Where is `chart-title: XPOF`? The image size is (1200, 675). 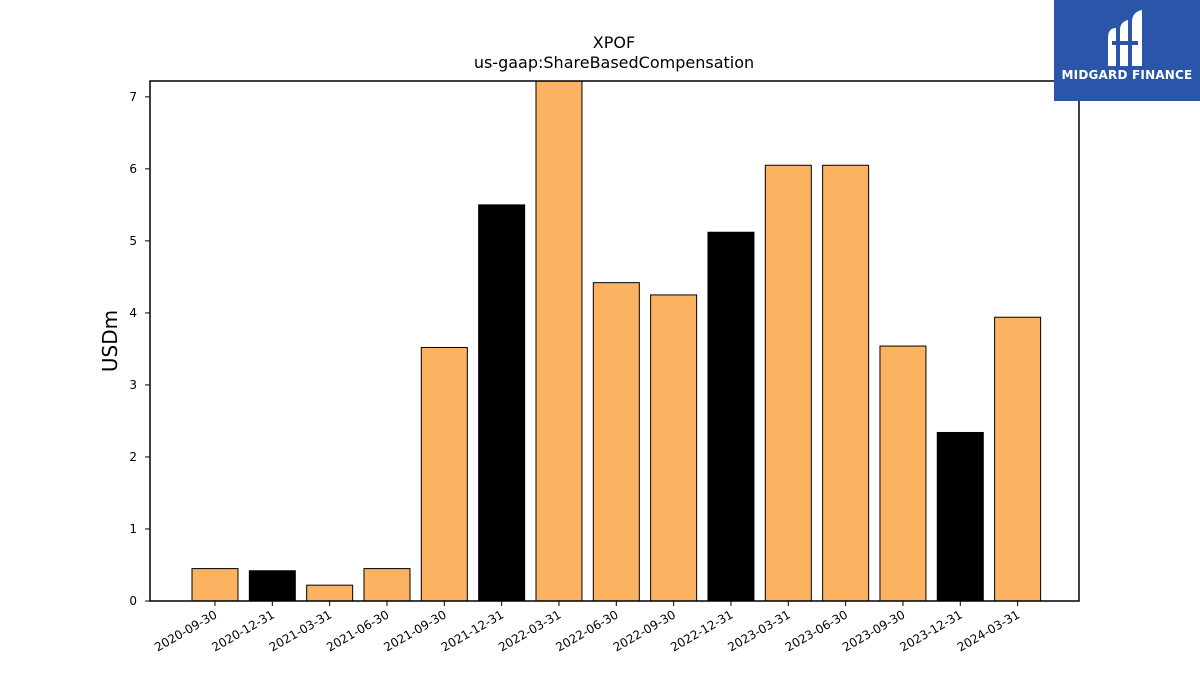
chart-title: XPOF is located at coordinates (614, 42).